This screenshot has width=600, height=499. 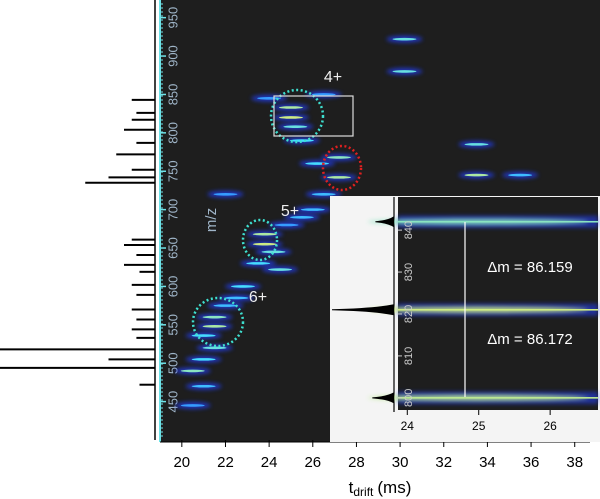 What do you see at coordinates (225, 462) in the screenshot?
I see `x-tick-label: 22` at bounding box center [225, 462].